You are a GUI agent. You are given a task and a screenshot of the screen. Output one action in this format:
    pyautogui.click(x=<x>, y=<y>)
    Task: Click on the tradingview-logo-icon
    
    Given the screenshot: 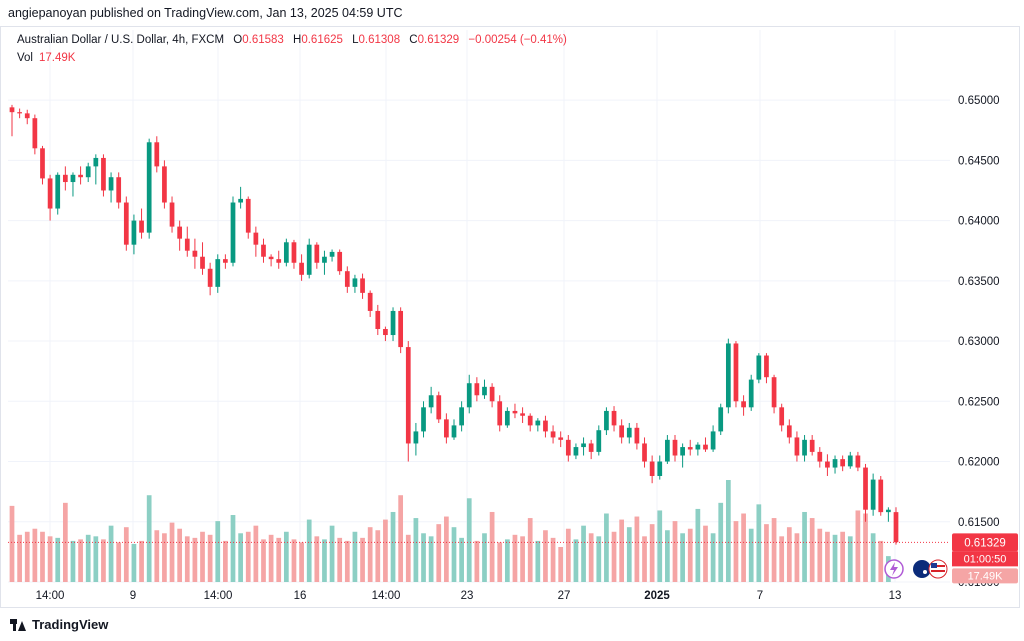 What is the action you would take?
    pyautogui.click(x=18, y=624)
    